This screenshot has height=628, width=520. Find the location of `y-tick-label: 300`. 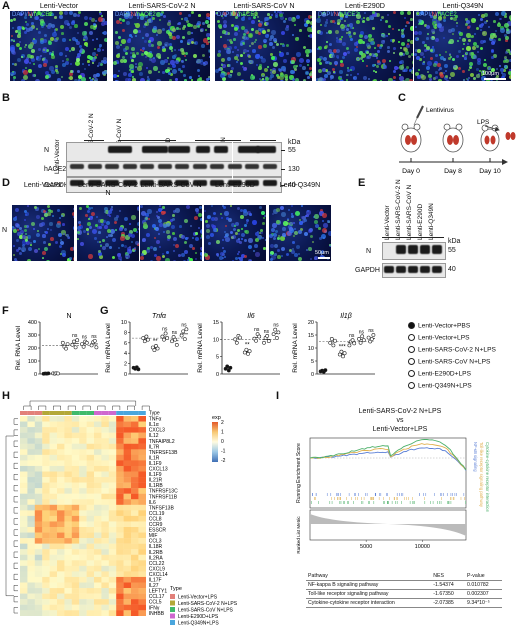

y-tick-label: 300 is located at coordinates (32, 336).